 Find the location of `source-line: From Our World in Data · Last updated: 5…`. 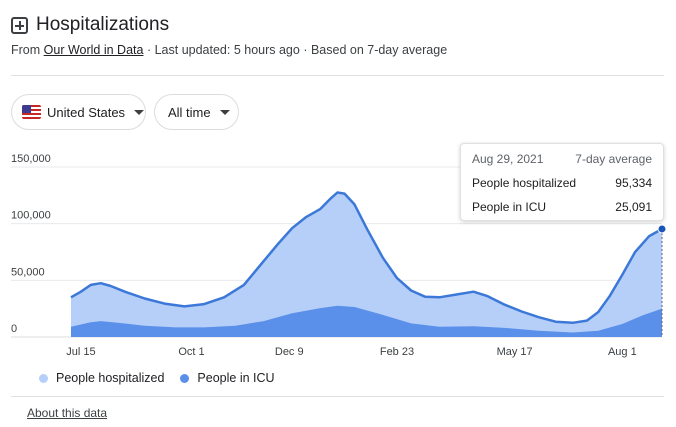

source-line: From Our World in Data · Last updated: 5… is located at coordinates (229, 50).